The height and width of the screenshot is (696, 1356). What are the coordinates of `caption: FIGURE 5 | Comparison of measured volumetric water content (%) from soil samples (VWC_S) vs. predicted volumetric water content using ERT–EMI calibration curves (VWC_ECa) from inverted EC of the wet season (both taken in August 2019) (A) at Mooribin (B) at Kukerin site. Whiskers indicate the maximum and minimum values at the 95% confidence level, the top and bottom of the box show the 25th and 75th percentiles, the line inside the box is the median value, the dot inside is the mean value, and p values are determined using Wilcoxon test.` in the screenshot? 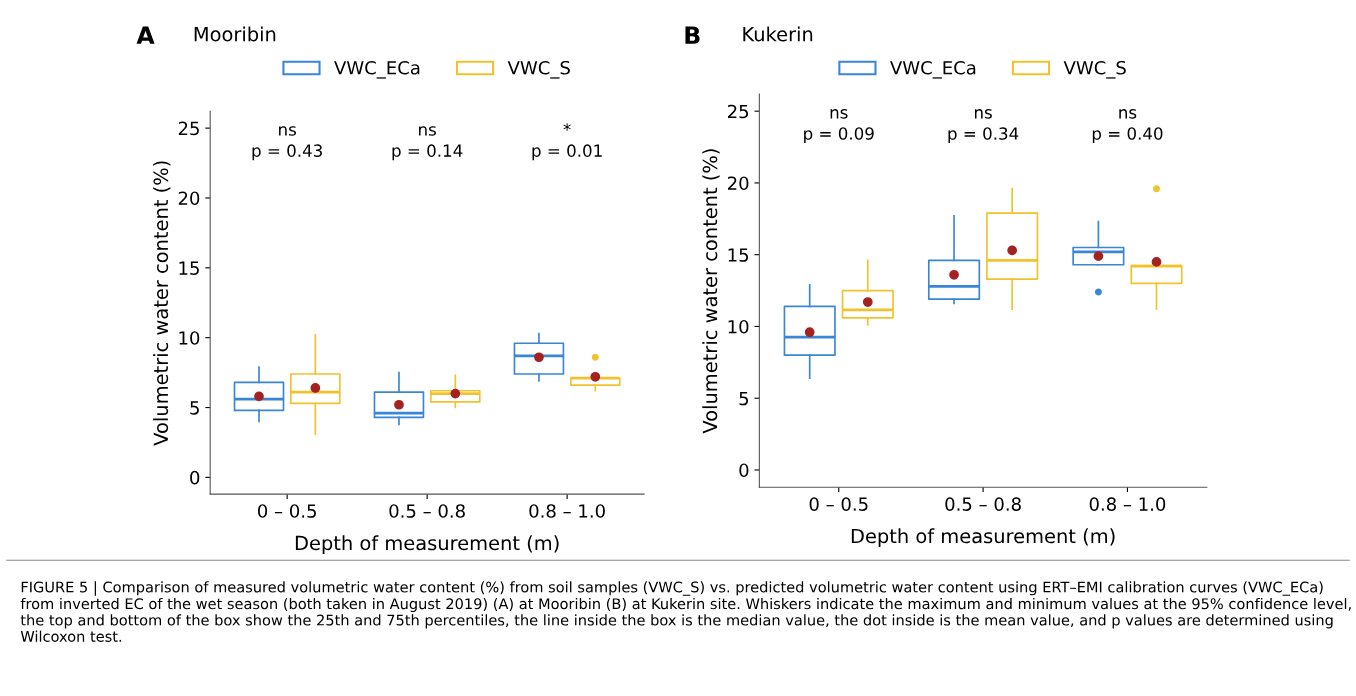 It's located at (685, 611).